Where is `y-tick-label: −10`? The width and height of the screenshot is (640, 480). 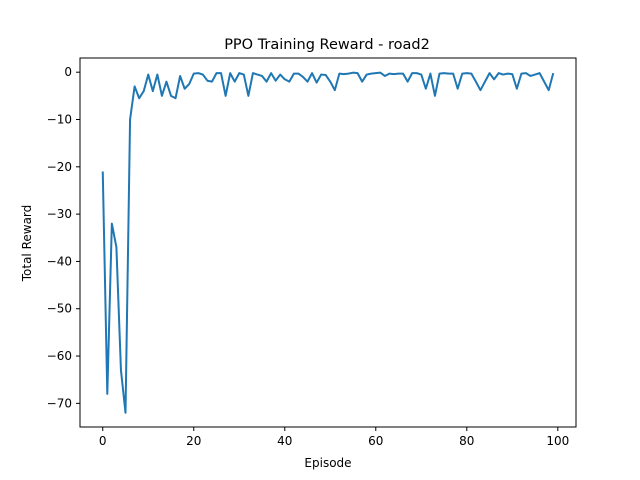
y-tick-label: −10 is located at coordinates (59, 120).